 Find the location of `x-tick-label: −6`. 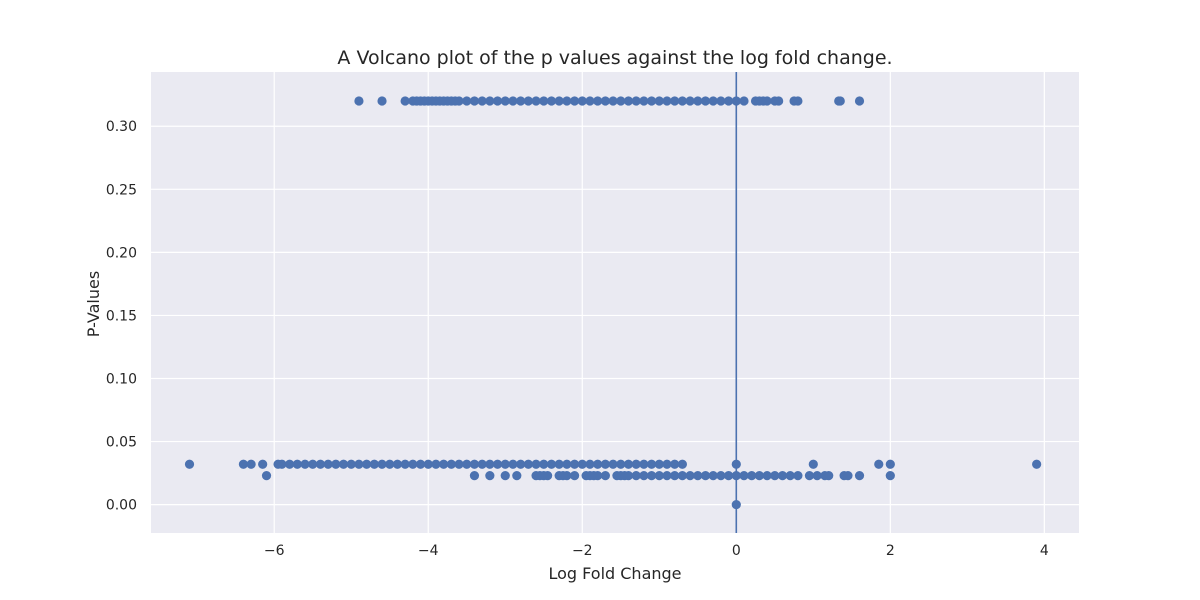

x-tick-label: −6 is located at coordinates (274, 551).